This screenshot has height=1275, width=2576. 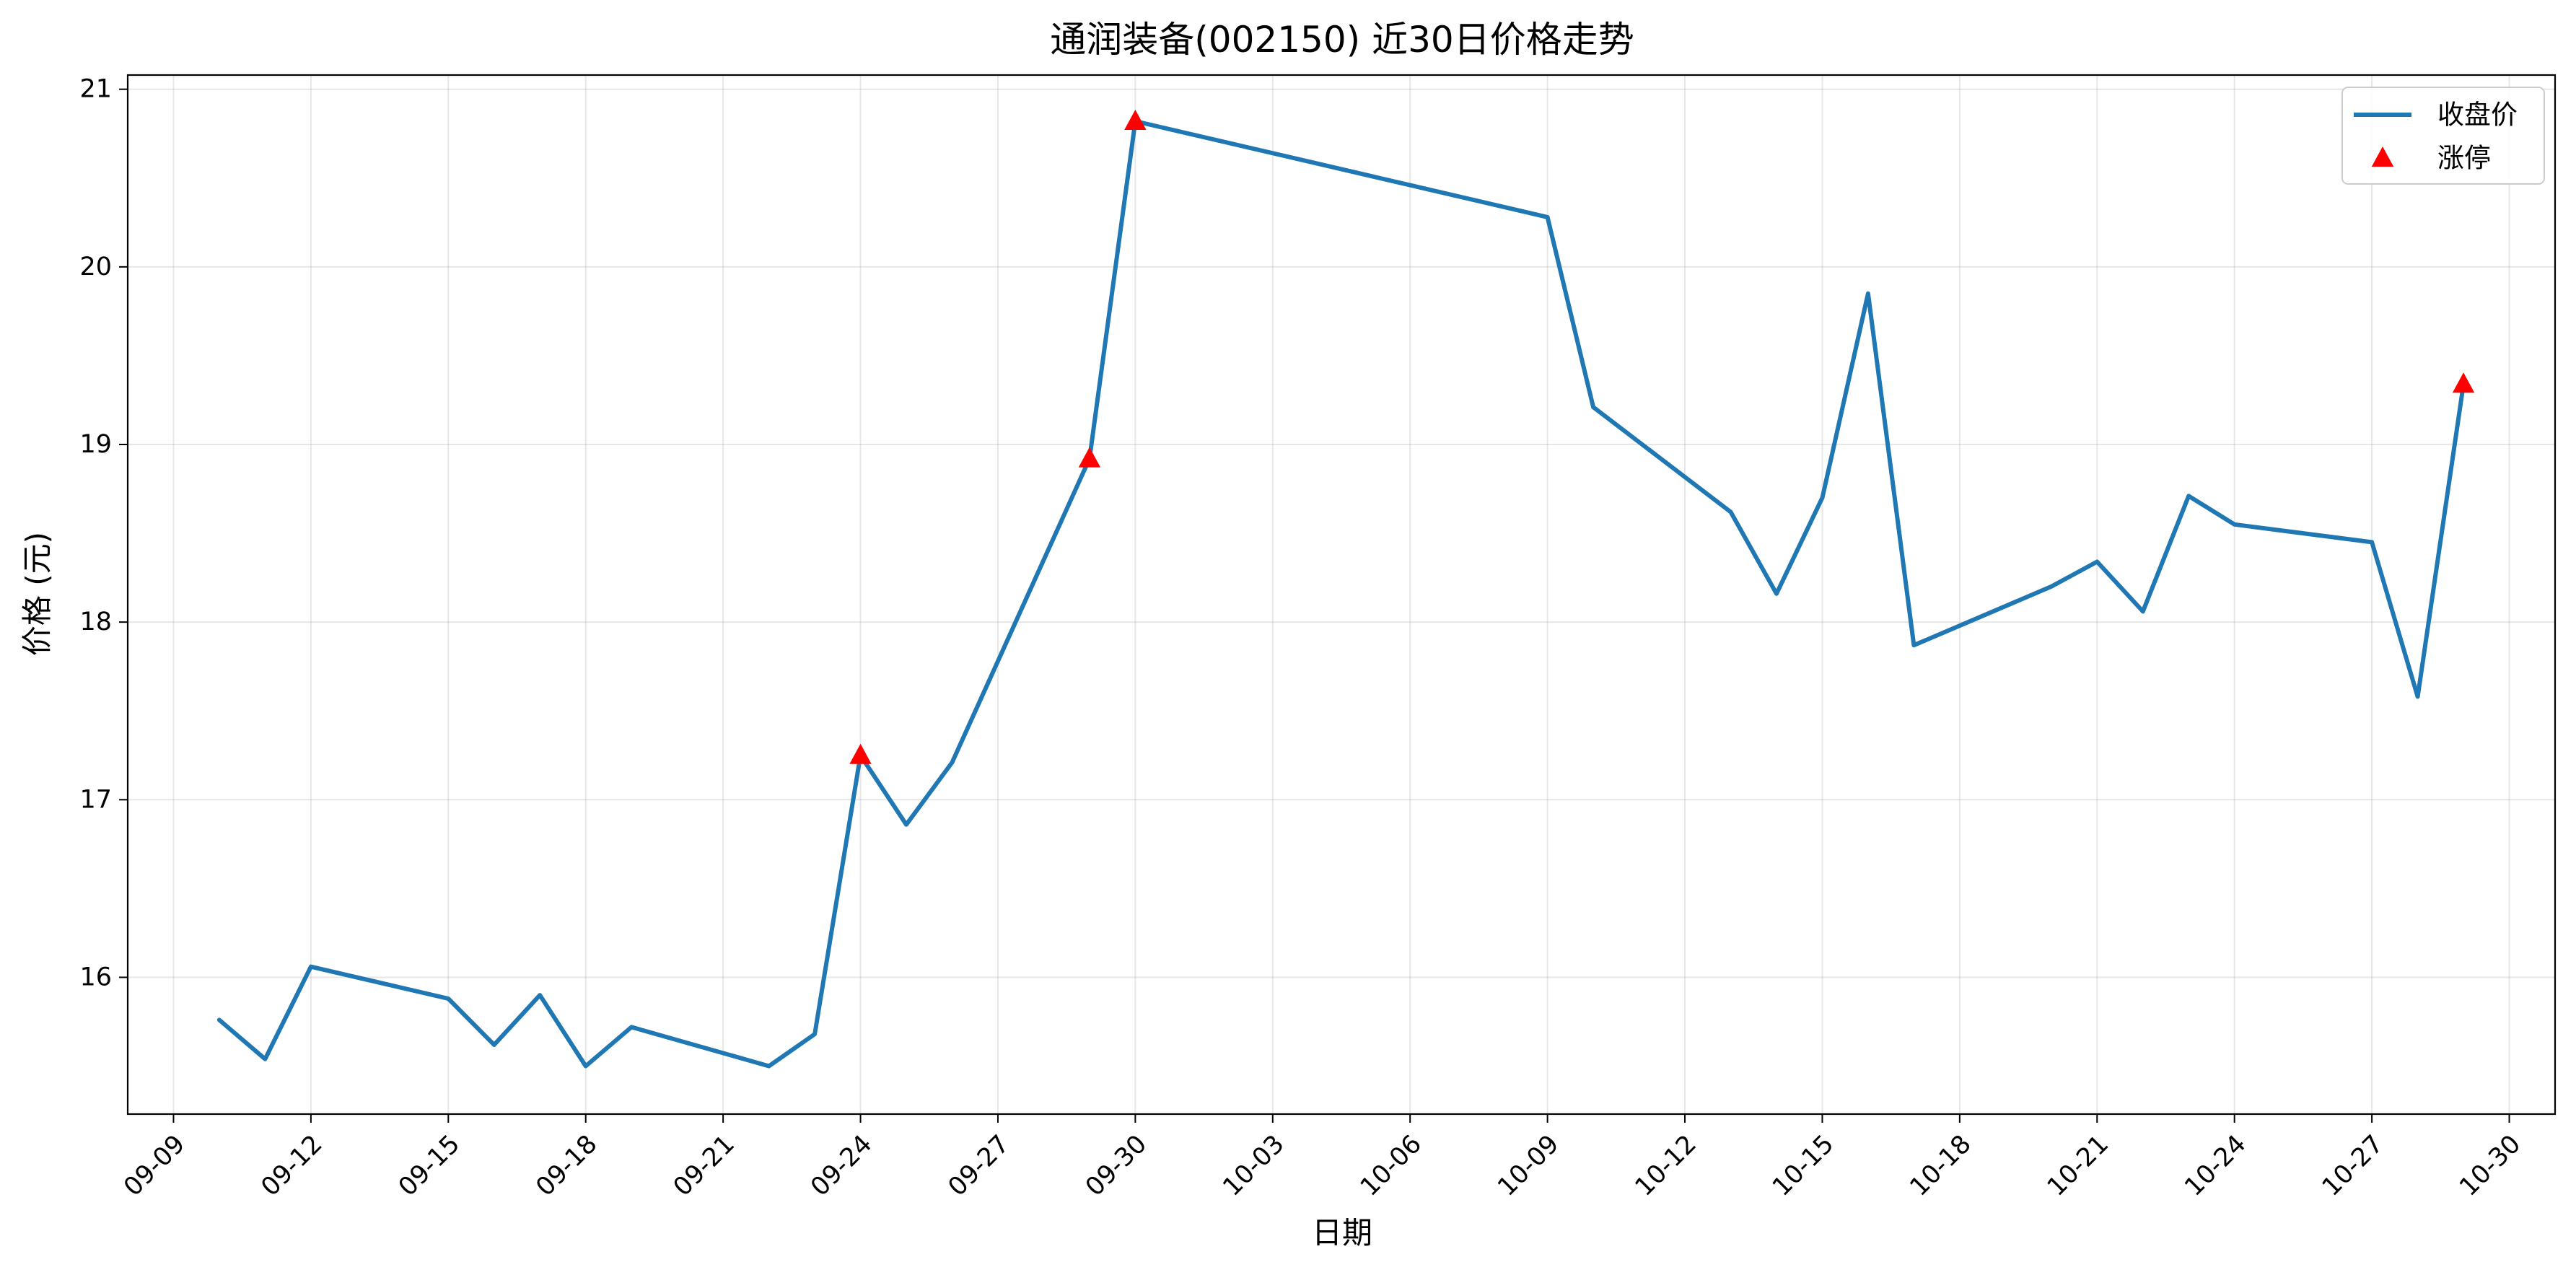 What do you see at coordinates (95, 267) in the screenshot?
I see `y-tick-label: 20` at bounding box center [95, 267].